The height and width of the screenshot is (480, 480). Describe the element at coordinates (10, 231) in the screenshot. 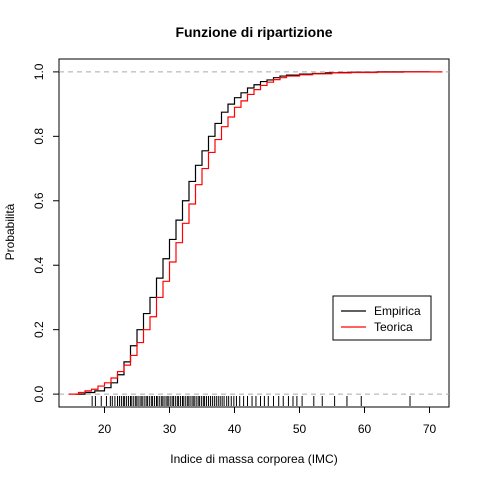

I see `y-axis-label: Probabilità` at that location.